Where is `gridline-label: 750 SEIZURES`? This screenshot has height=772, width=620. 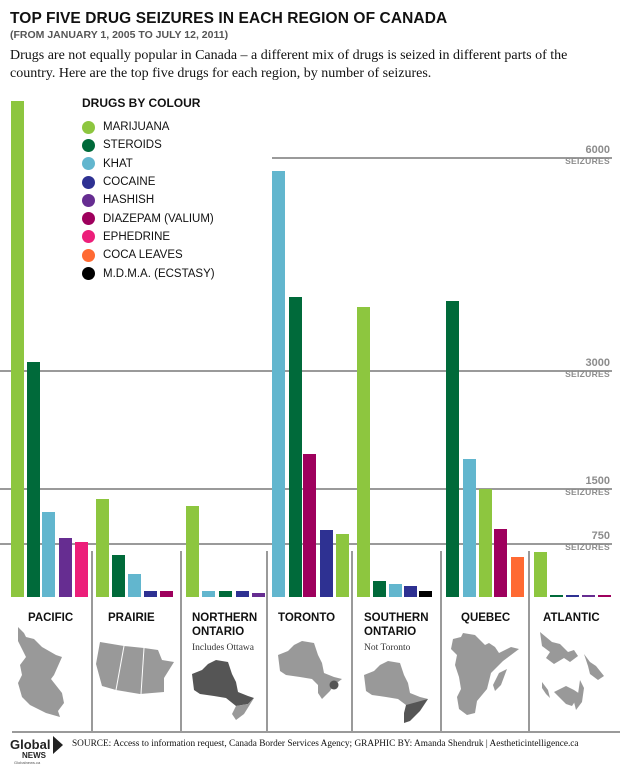
gridline-label: 750 SEIZURES is located at coordinates (587, 541).